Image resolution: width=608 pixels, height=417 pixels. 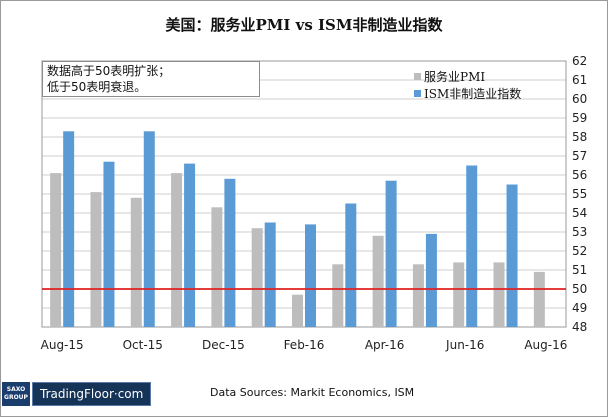 What do you see at coordinates (143, 345) in the screenshot?
I see `x-tick-label: Oct-15` at bounding box center [143, 345].